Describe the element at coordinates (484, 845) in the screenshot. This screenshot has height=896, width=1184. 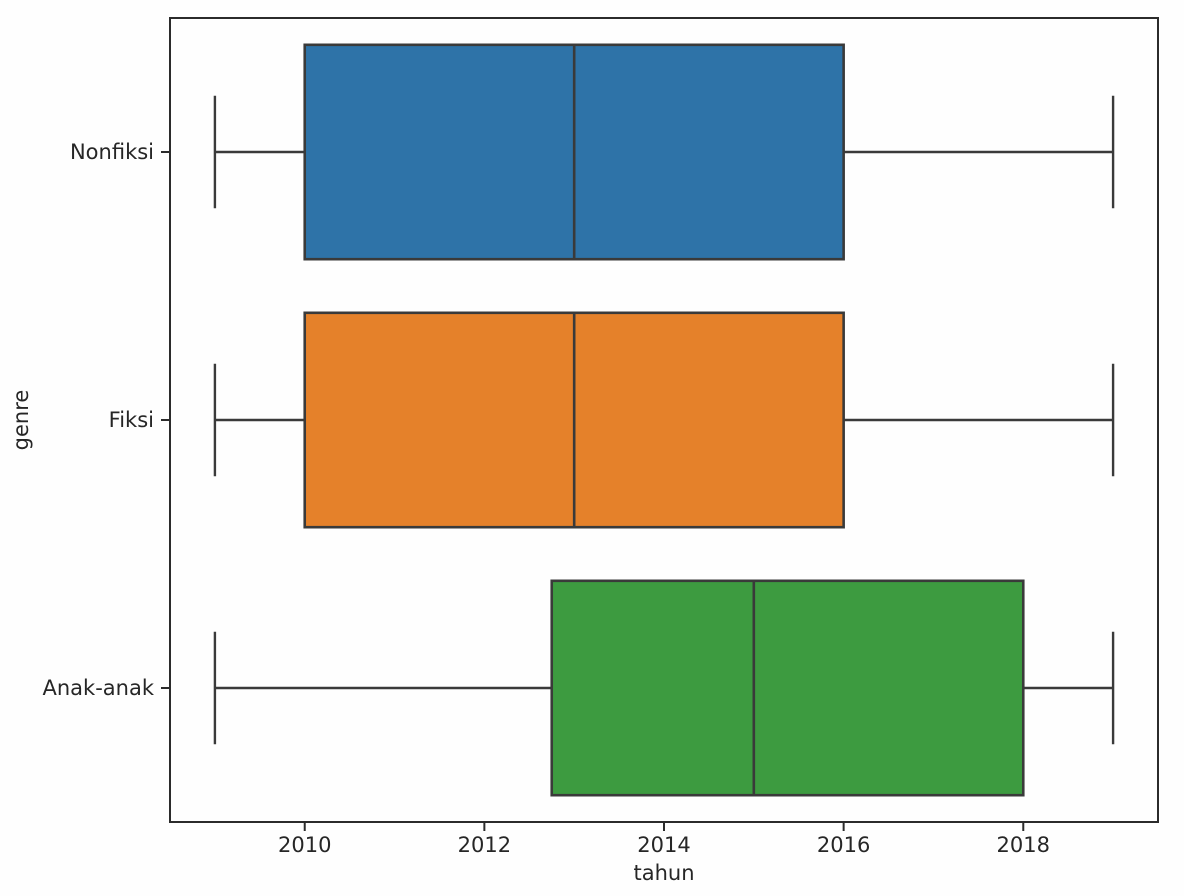
I see `x-tick-label-2012: 2012` at that location.